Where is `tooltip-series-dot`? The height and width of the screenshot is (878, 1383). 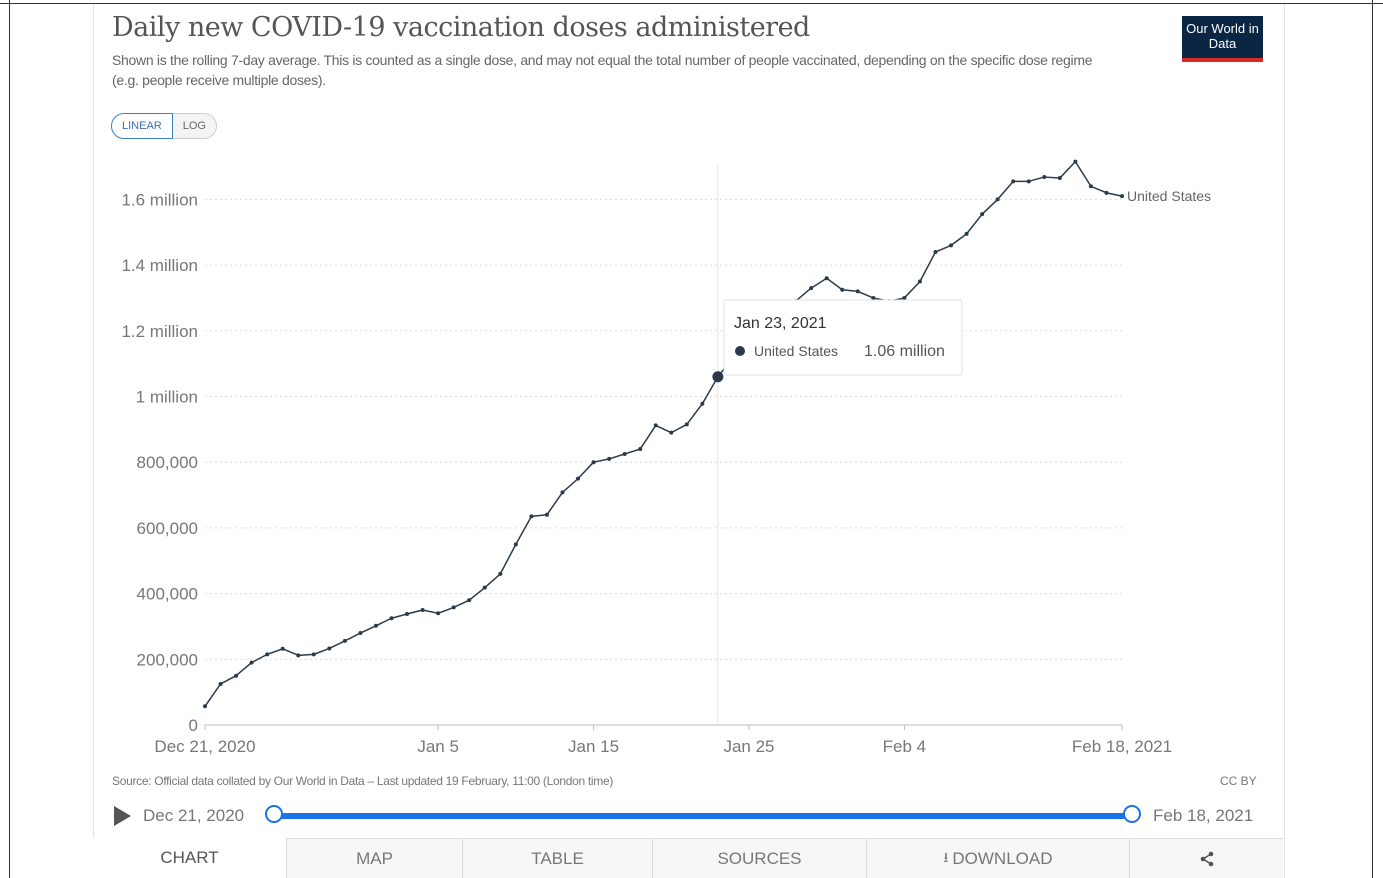
tooltip-series-dot is located at coordinates (740, 351).